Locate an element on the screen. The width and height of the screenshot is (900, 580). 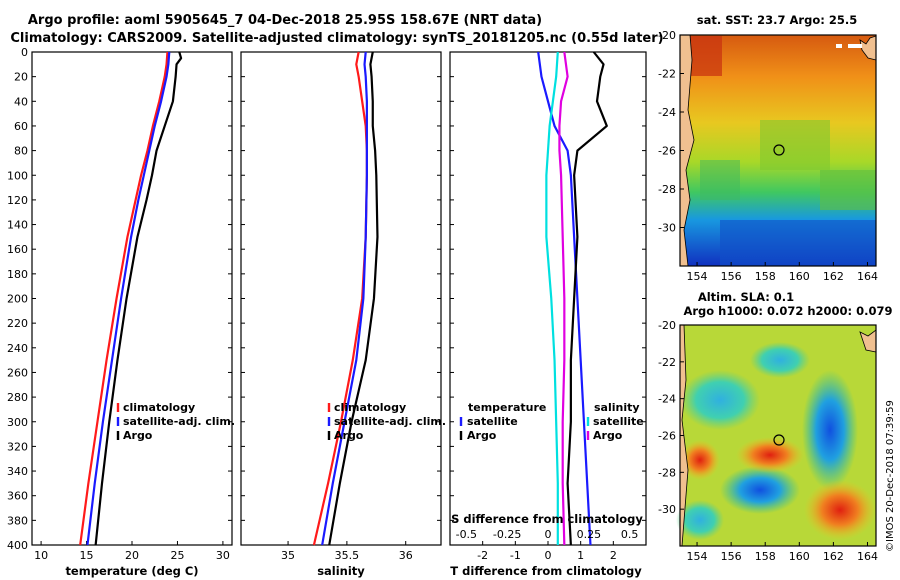
temperature-axis-label: temperature (deg C) is located at coordinates (131, 571).